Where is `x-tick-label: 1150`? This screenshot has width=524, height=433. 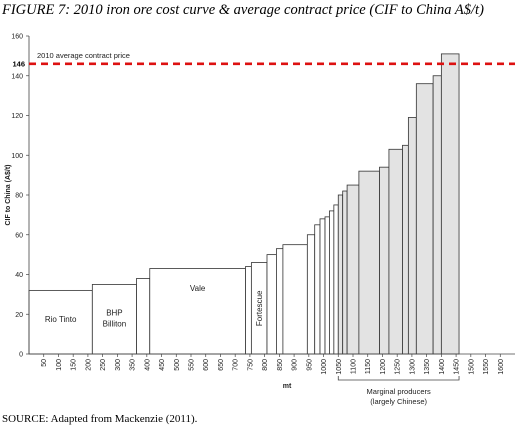 x-tick-label: 1150 is located at coordinates (368, 366).